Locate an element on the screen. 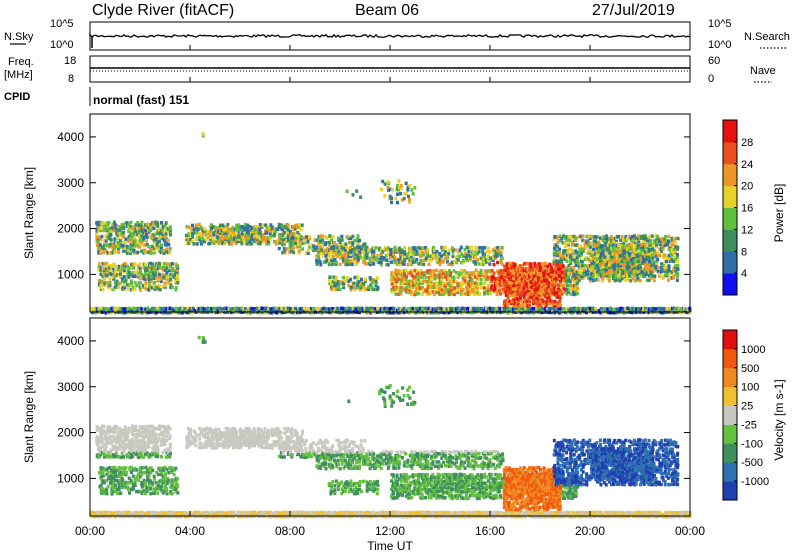 This screenshot has height=554, width=800. station-title: Clyde River (fitACF) is located at coordinates (163, 10).